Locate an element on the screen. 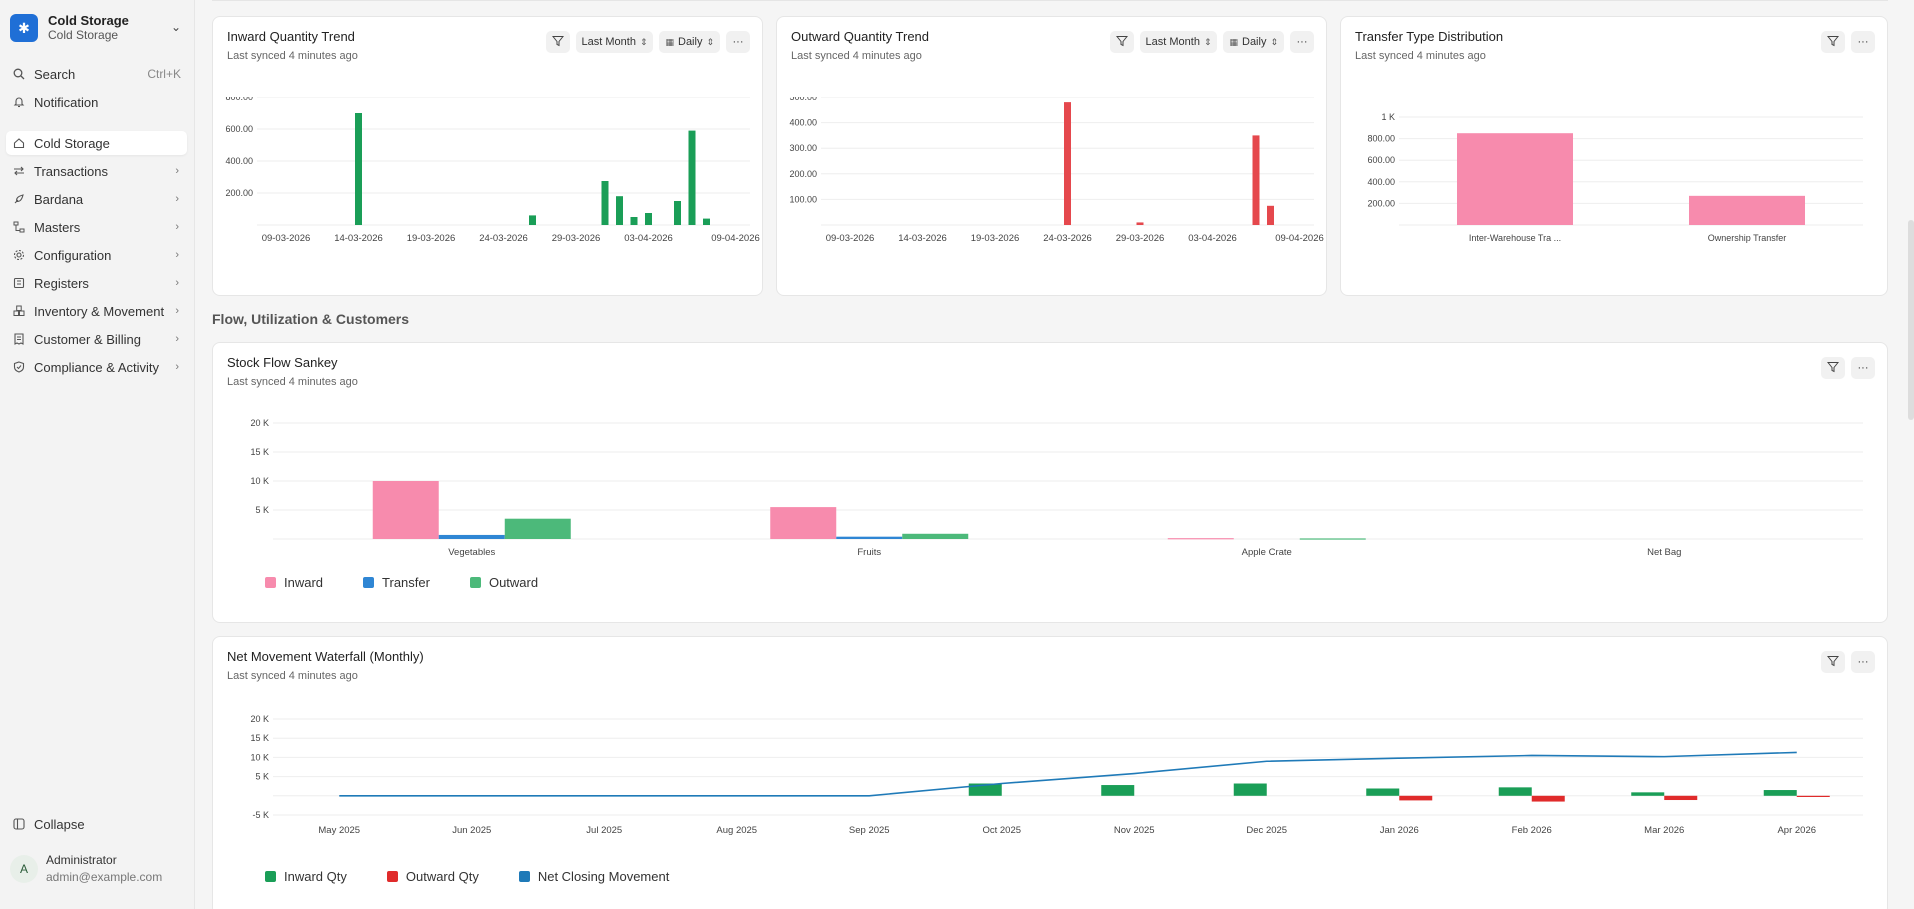  x-tick-label: 29-03-2026 is located at coordinates (576, 238).